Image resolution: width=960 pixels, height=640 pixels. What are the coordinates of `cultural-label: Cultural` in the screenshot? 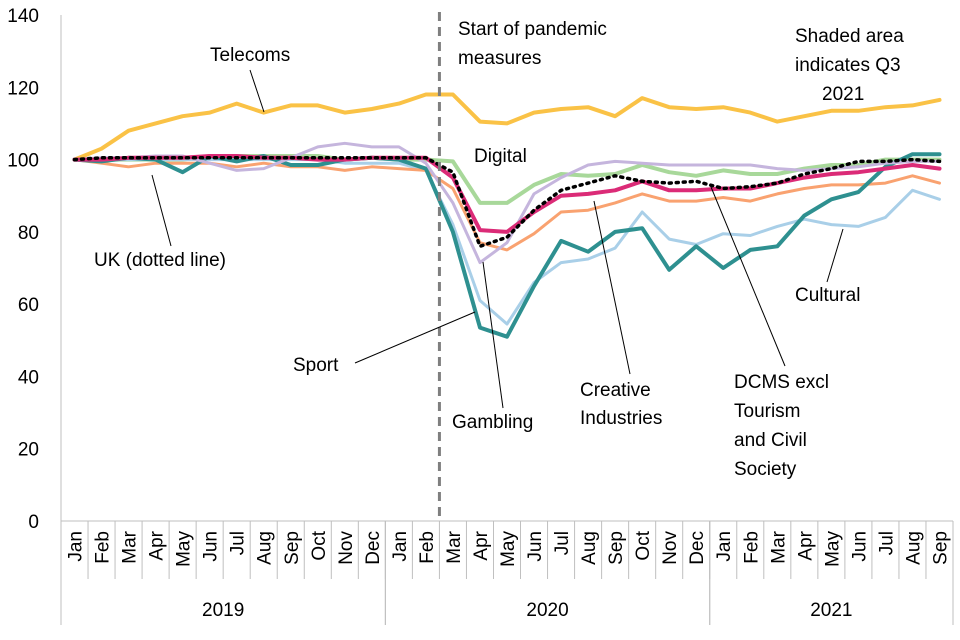 It's located at (827, 295).